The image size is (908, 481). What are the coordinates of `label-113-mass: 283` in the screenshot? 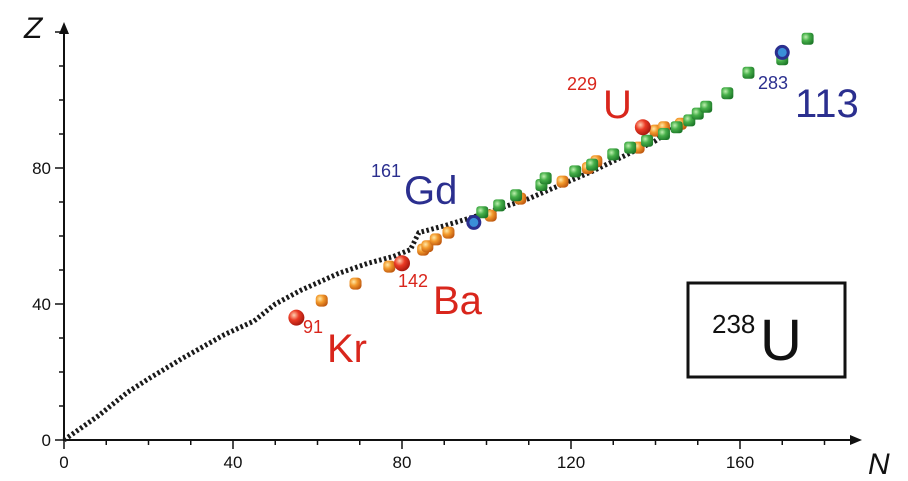 It's located at (773, 83).